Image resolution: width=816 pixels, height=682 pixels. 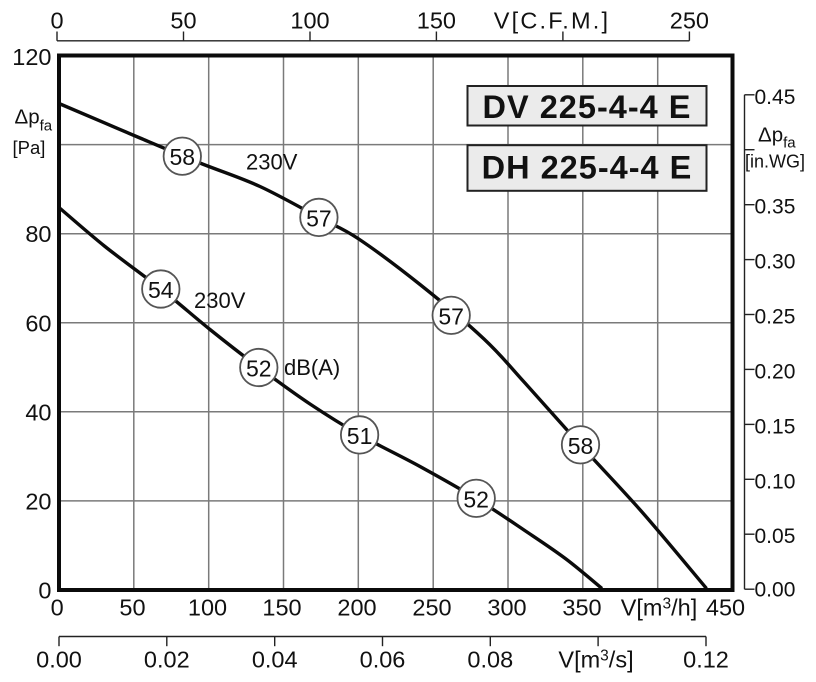 I want to click on svg-text: 200, so click(x=356, y=608).